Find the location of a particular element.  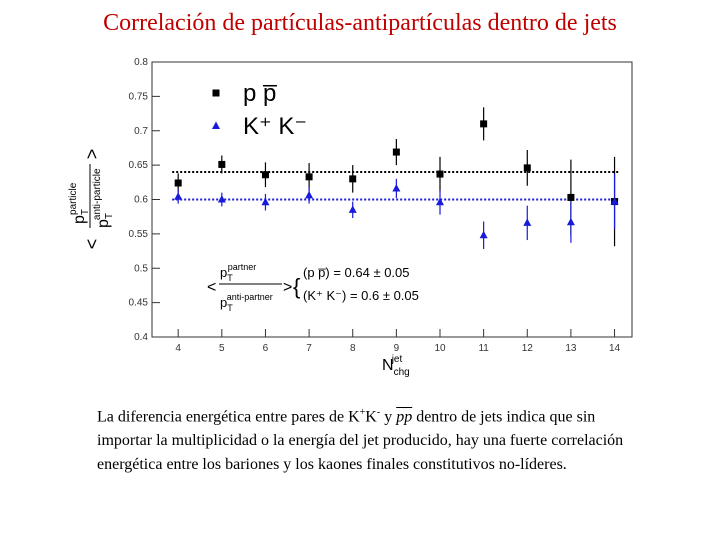

ann-line1: (p p̅) = 0.64 ± 0.05 is located at coordinates (356, 272).